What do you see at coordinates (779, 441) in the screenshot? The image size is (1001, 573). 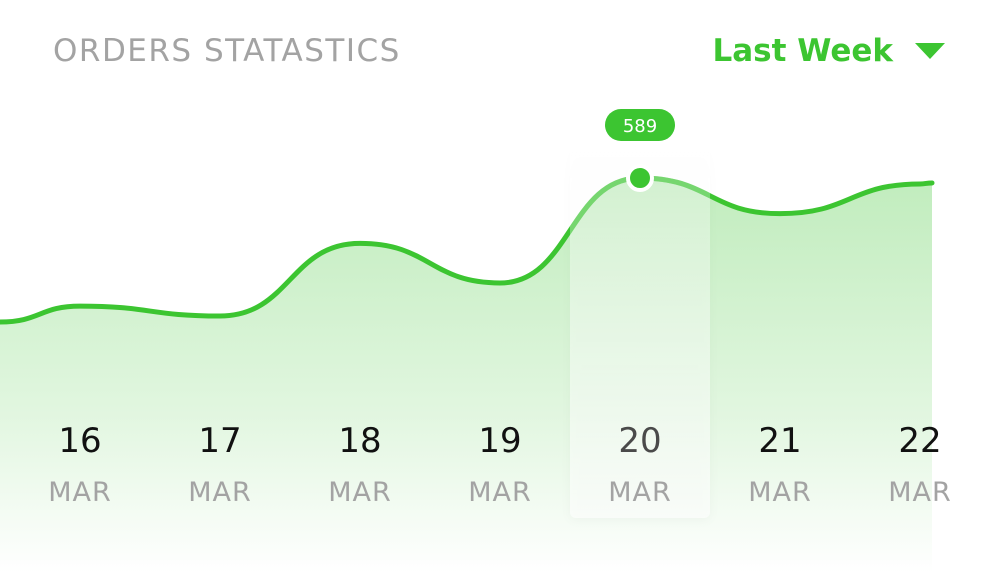 I see `x-tick-day: 21` at bounding box center [779, 441].